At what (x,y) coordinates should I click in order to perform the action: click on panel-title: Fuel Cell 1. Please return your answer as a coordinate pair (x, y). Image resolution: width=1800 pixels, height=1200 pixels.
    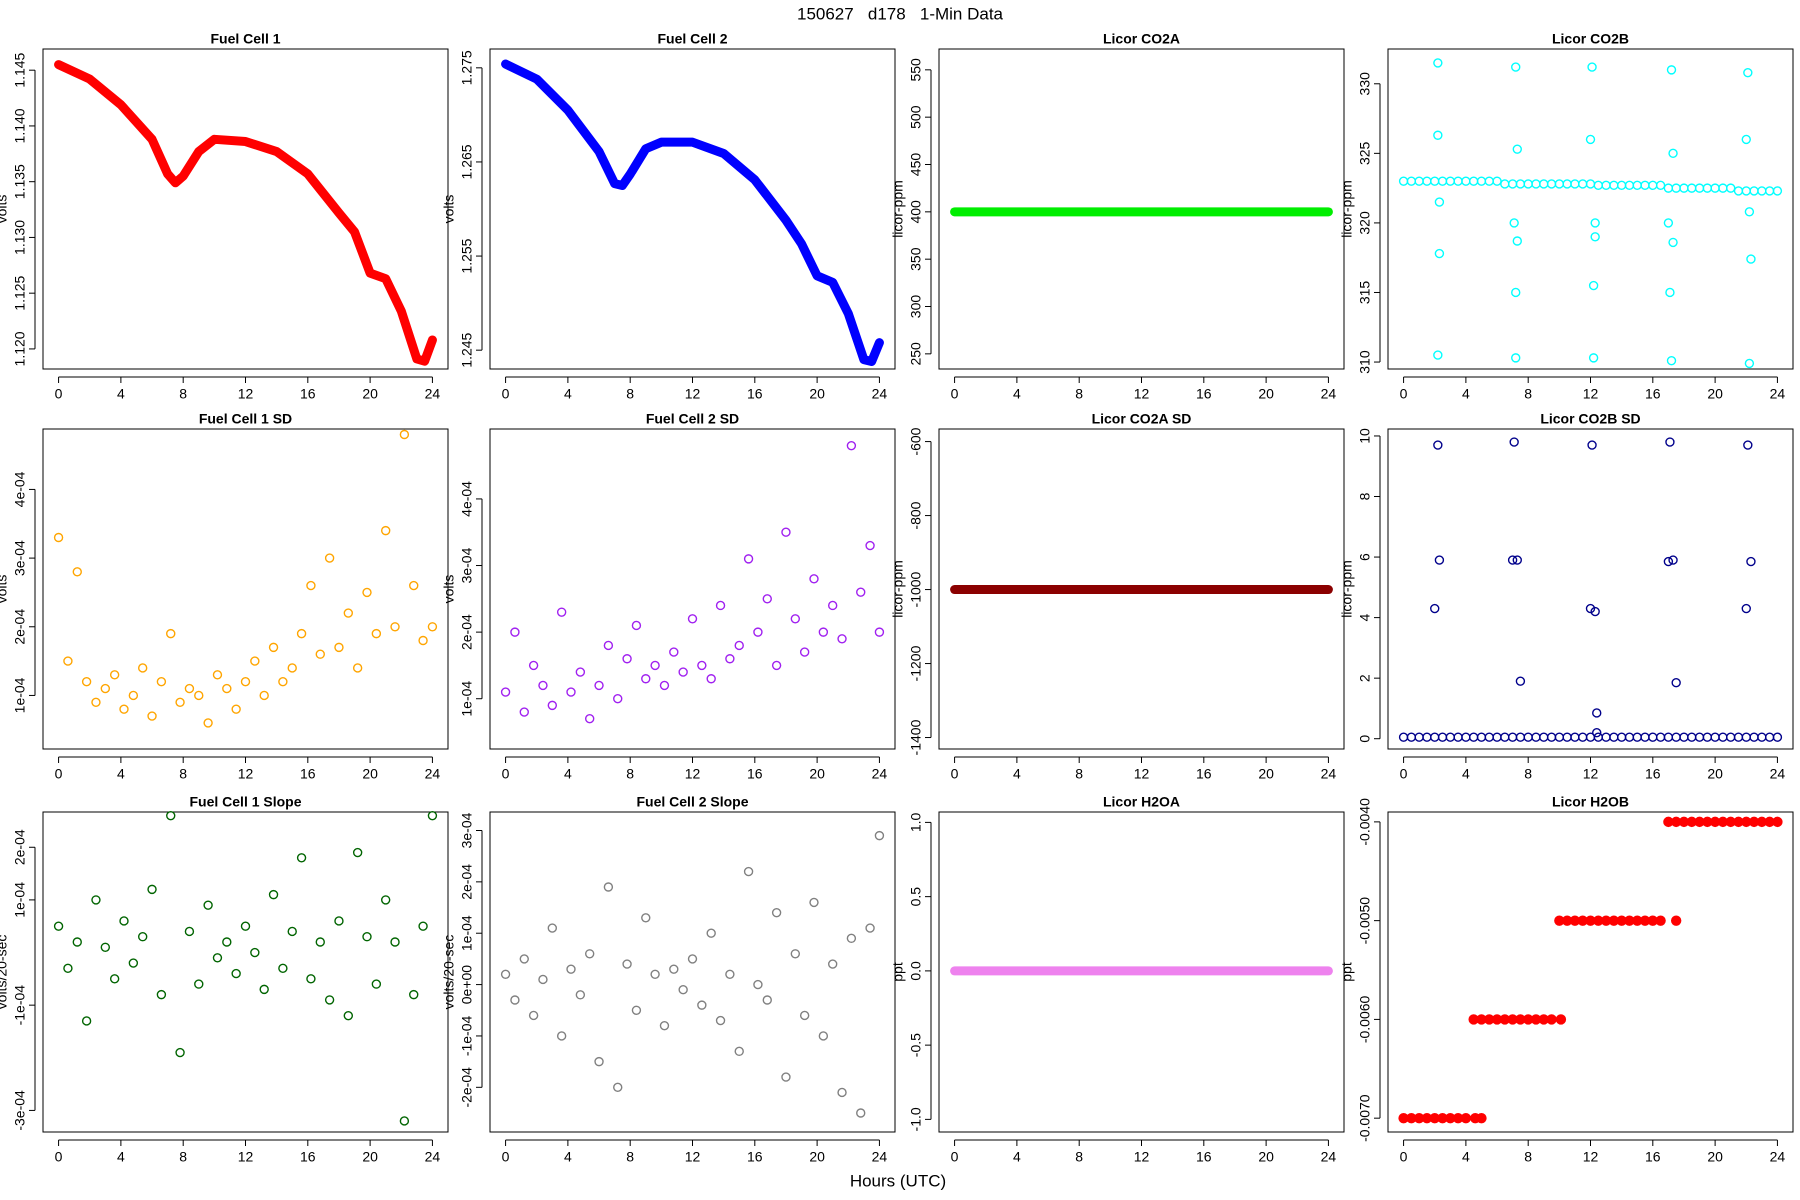
    Looking at the image, I should click on (245, 39).